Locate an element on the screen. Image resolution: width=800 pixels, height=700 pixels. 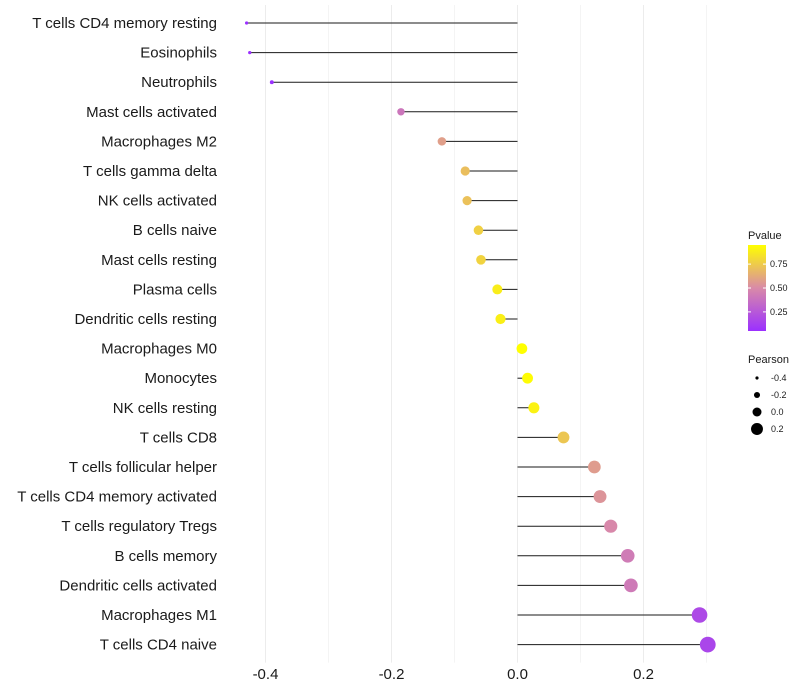
y-tick-label: Eosinophils is located at coordinates (178, 53).